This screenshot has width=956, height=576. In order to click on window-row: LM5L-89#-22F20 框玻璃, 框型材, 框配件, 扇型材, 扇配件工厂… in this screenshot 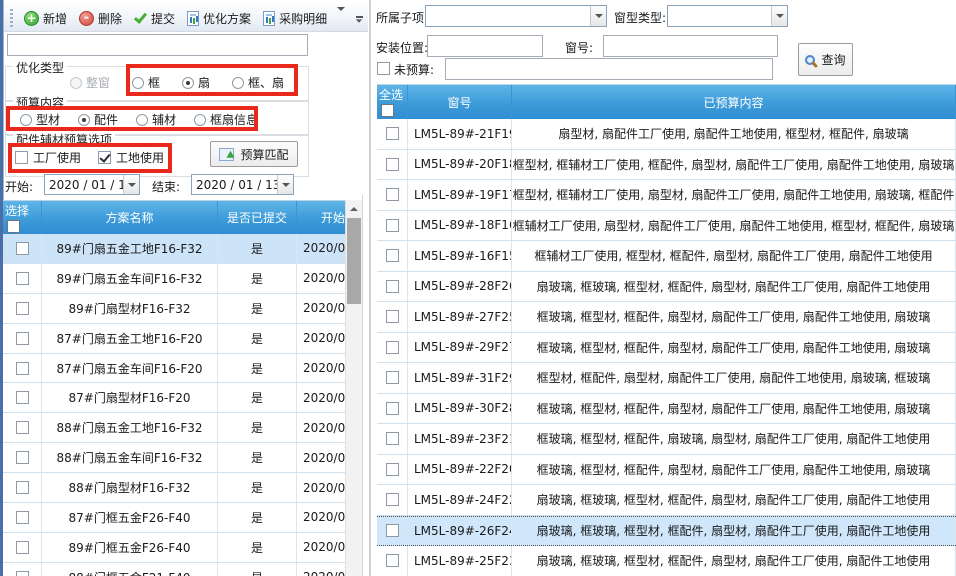, I will do `click(666, 469)`.